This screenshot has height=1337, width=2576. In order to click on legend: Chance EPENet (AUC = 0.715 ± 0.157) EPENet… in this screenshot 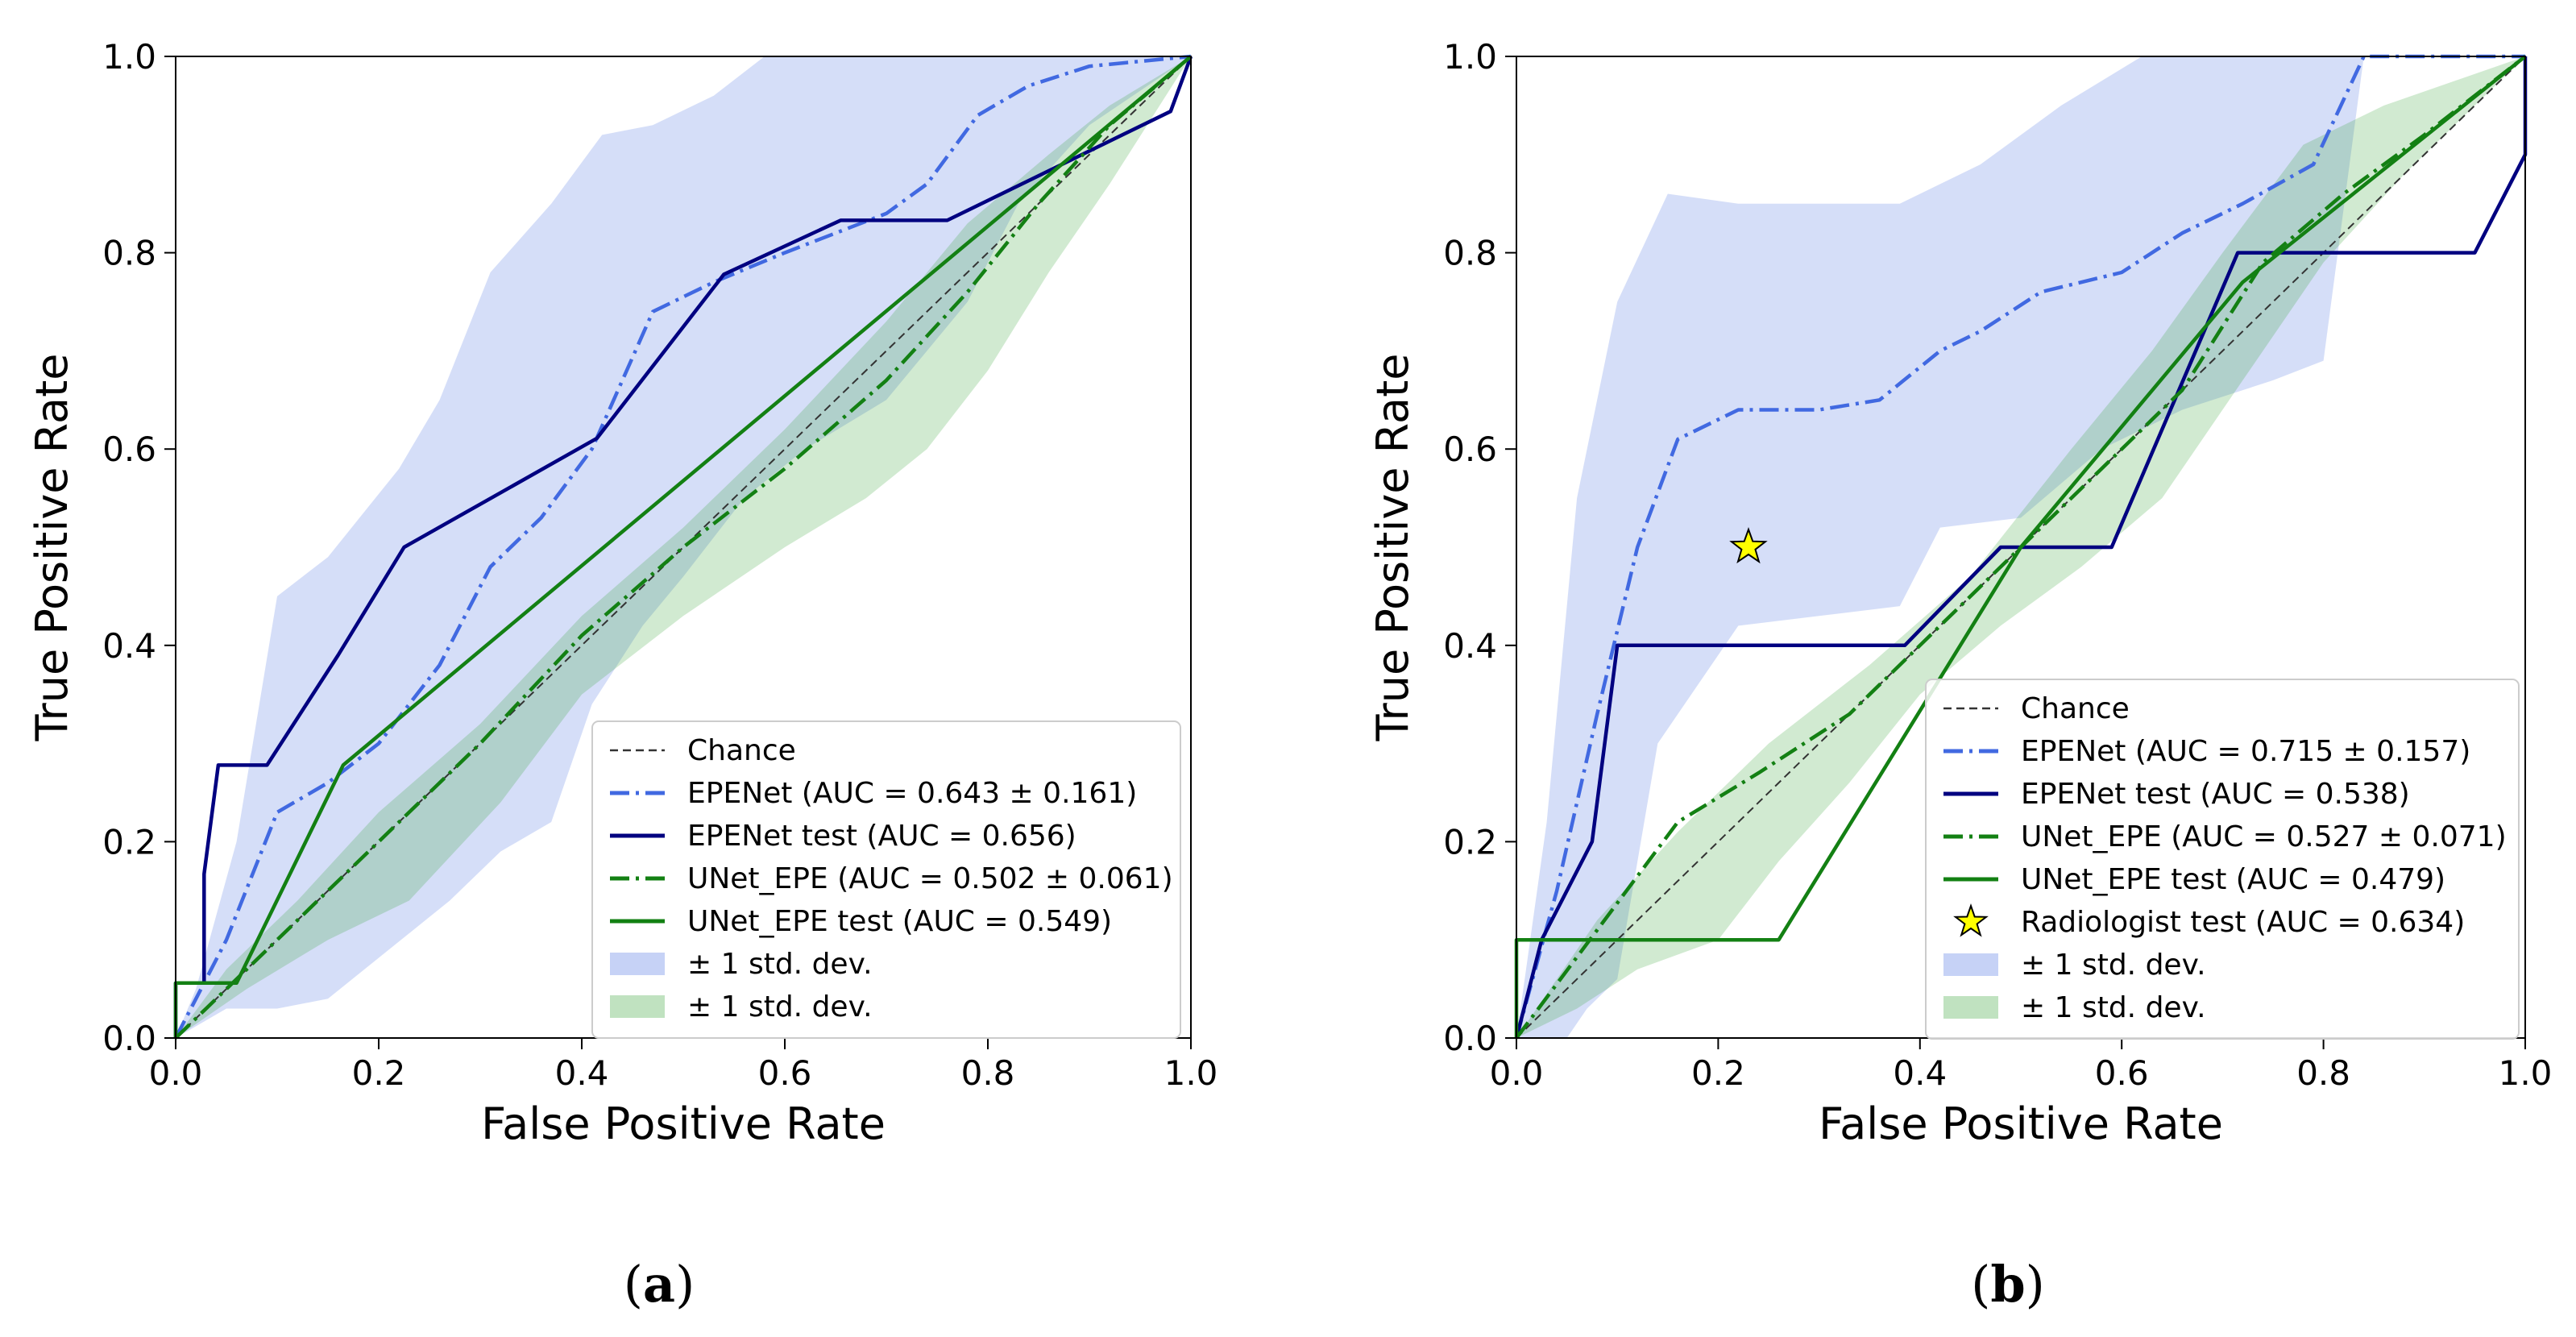, I will do `click(2222, 859)`.